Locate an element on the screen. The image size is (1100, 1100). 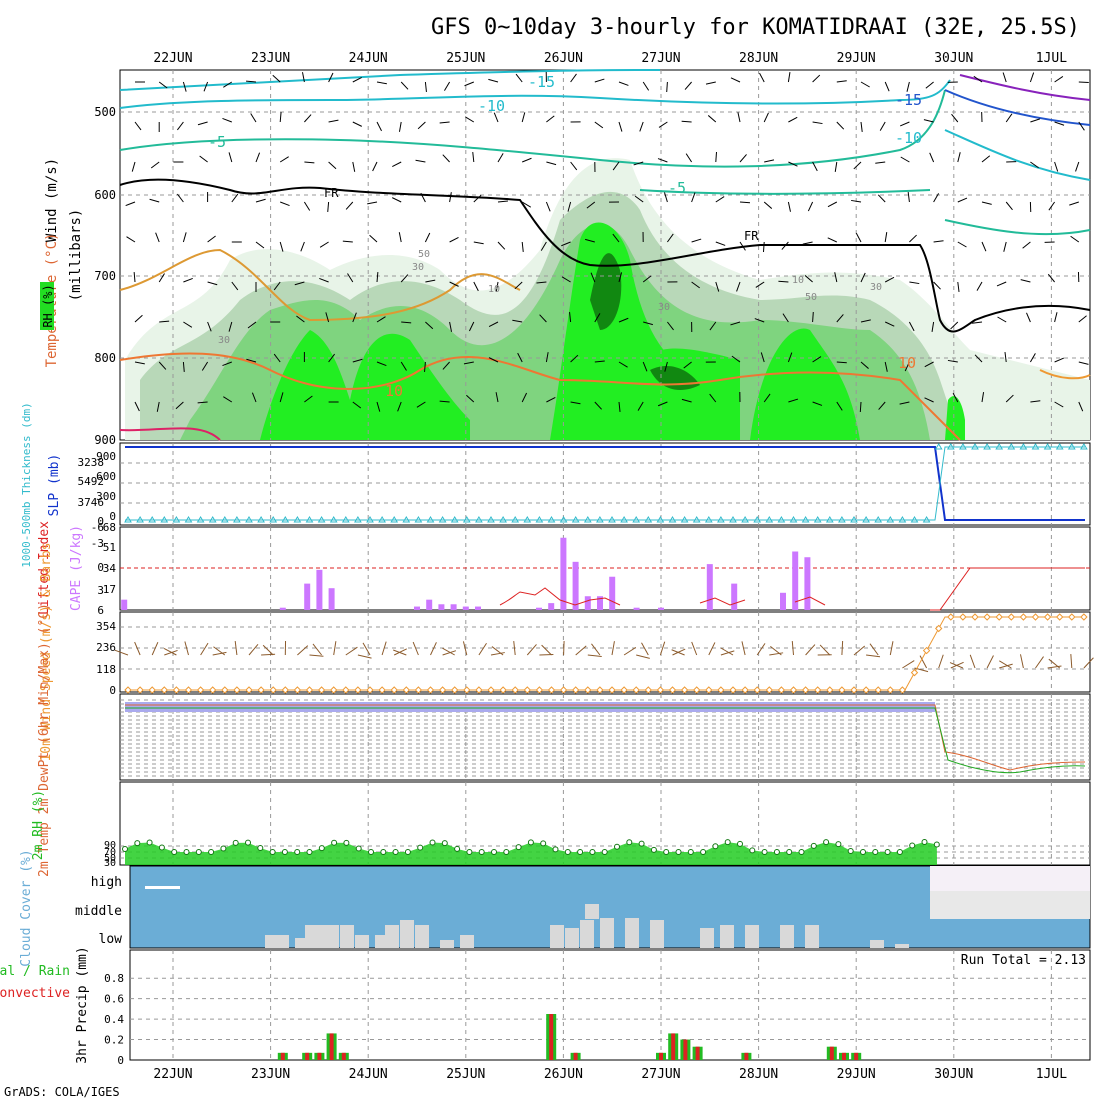
li-axis-label: Lifted Index is located at coordinates (44, 568).